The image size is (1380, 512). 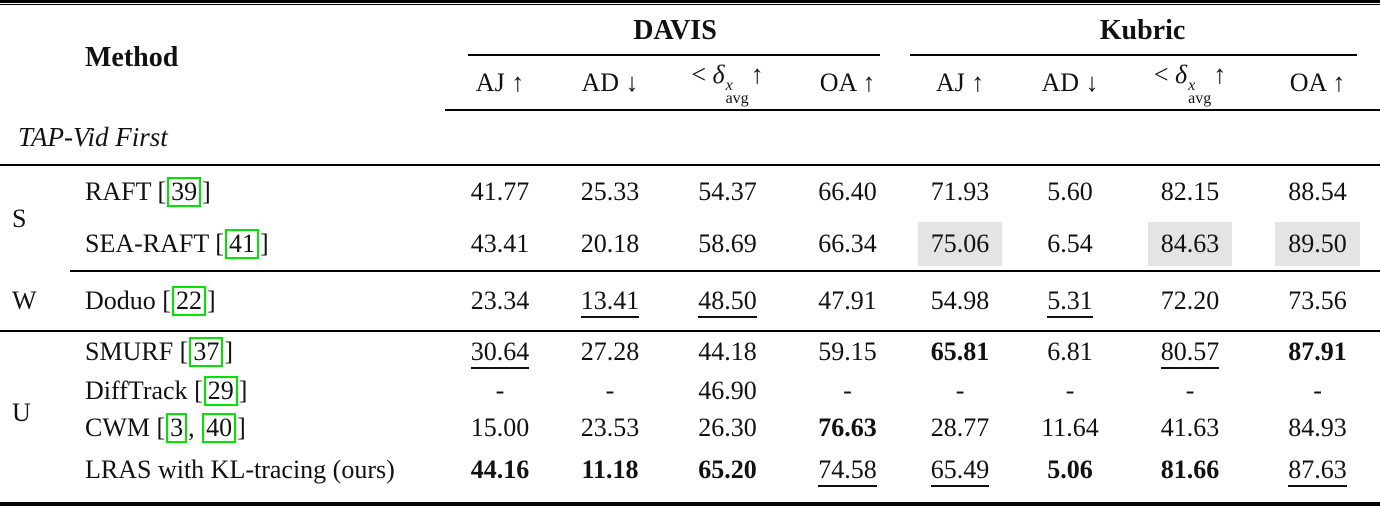 What do you see at coordinates (241, 244) in the screenshot?
I see `citation-ref: 41` at bounding box center [241, 244].